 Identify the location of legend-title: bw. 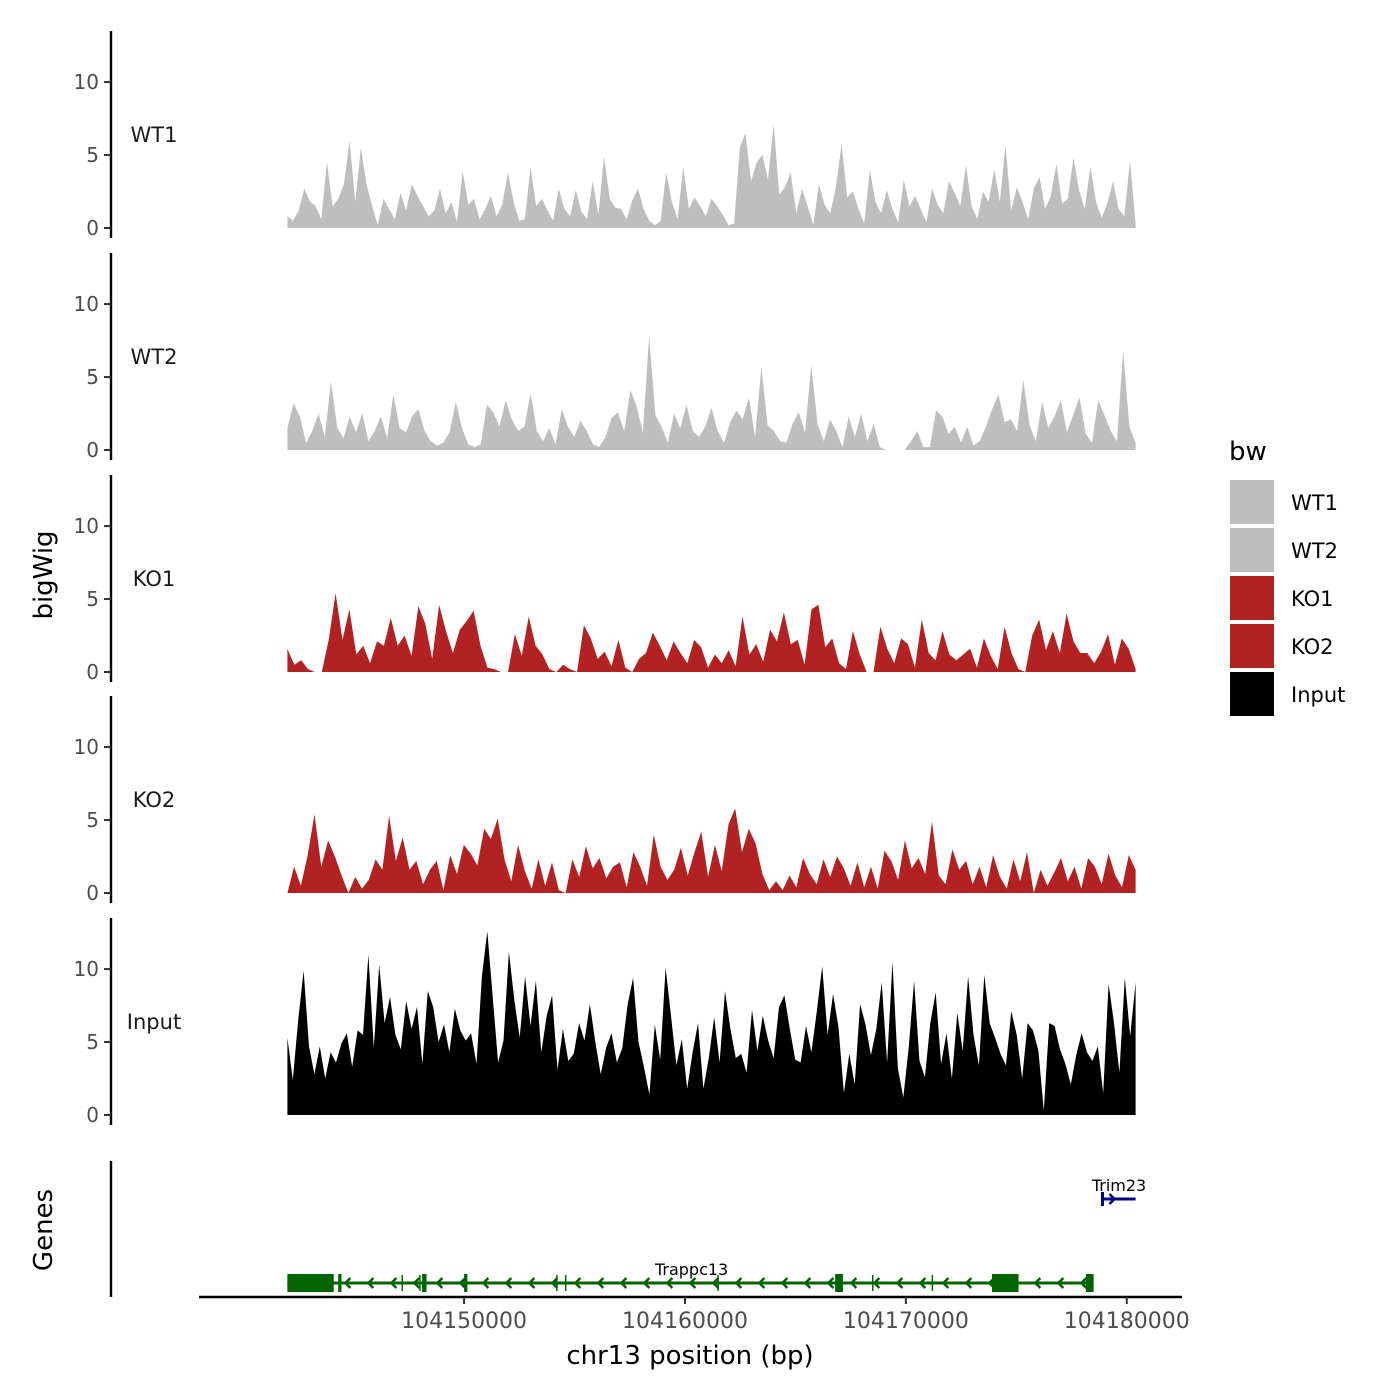
(1248, 452).